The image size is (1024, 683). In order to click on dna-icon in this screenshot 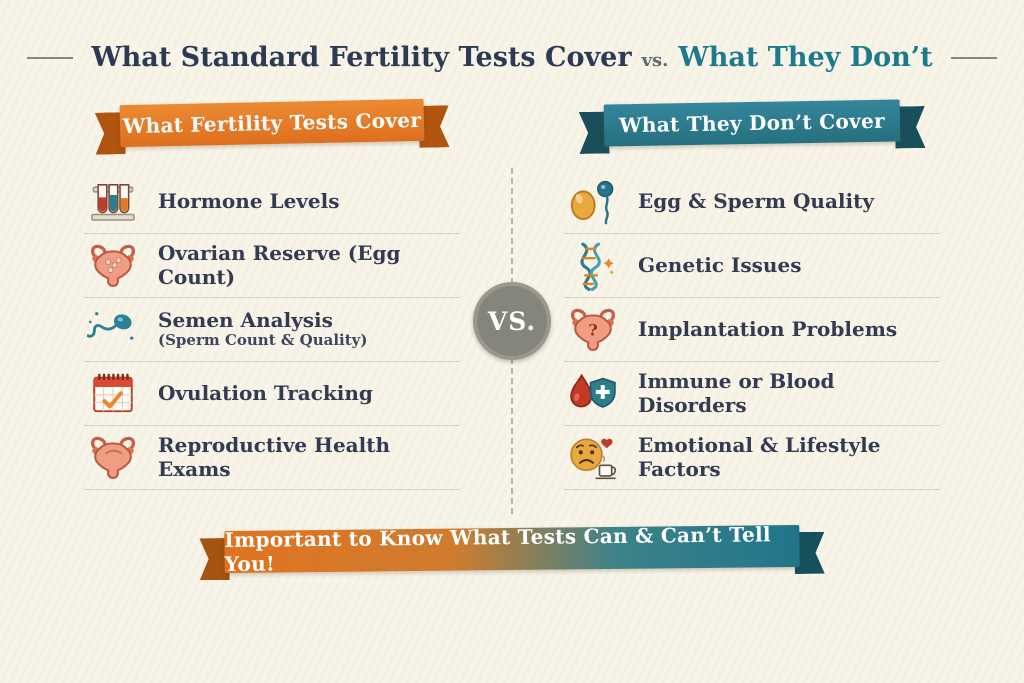, I will do `click(593, 266)`.